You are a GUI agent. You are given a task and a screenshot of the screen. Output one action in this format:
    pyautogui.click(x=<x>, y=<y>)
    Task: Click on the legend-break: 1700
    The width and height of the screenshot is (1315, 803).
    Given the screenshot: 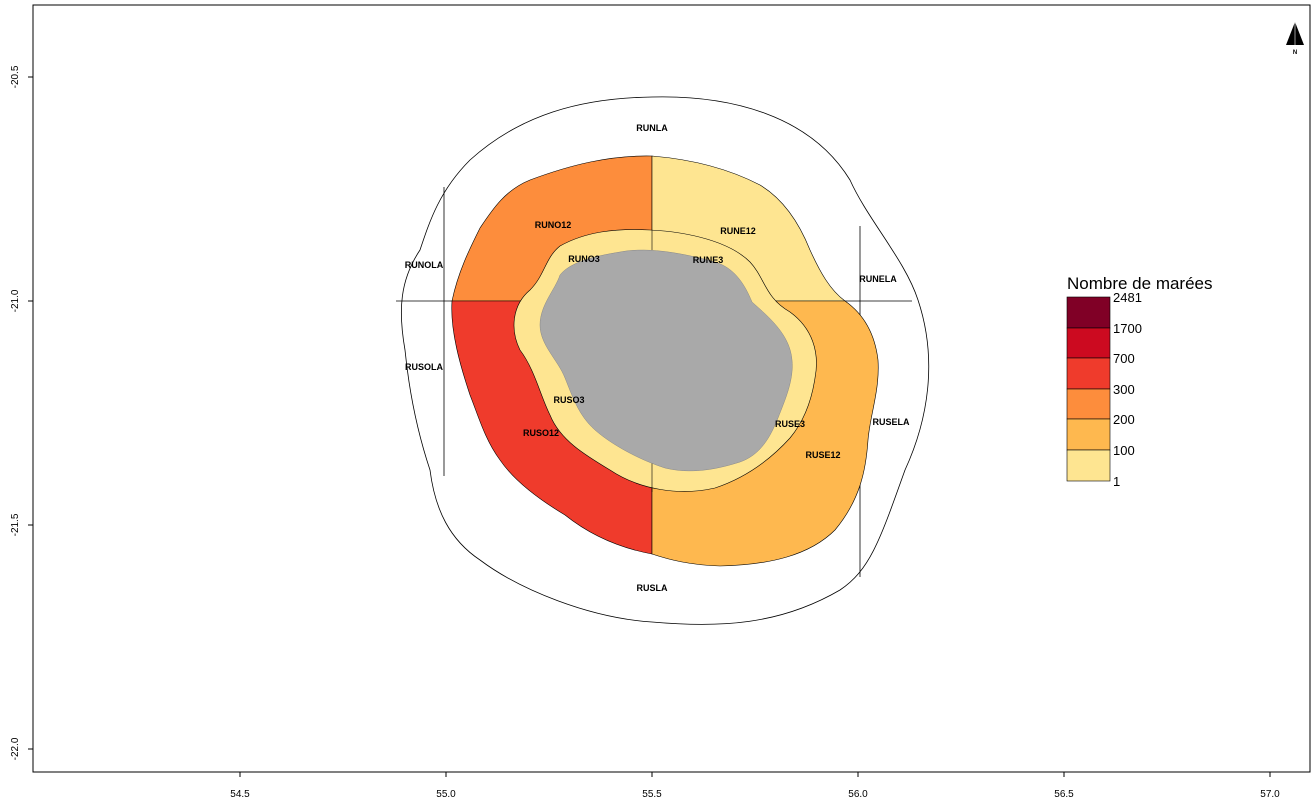 What is the action you would take?
    pyautogui.click(x=1127, y=328)
    